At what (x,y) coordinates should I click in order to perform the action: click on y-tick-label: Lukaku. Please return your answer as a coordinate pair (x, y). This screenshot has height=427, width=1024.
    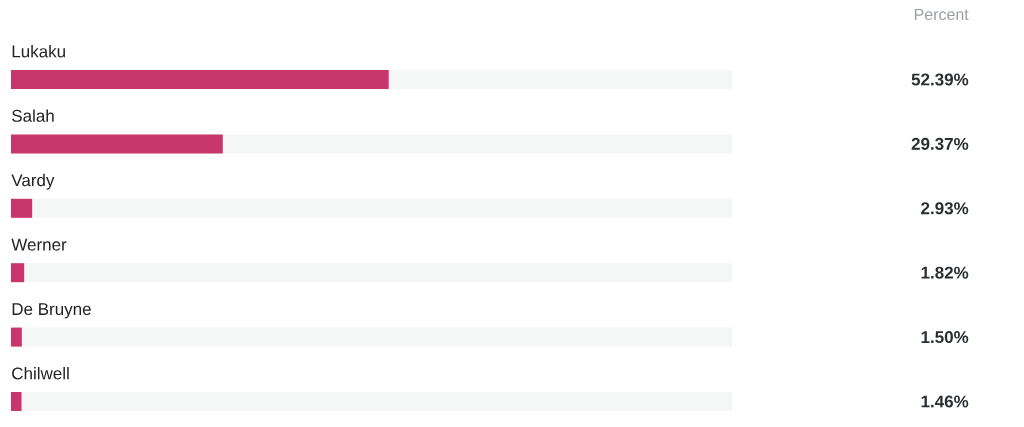
    Looking at the image, I should click on (38, 51).